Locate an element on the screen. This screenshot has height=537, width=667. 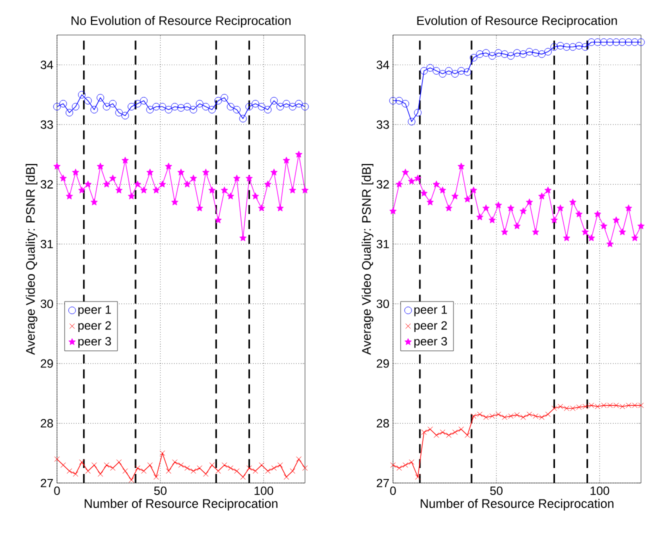
y-tick-label: 30 is located at coordinates (383, 304).